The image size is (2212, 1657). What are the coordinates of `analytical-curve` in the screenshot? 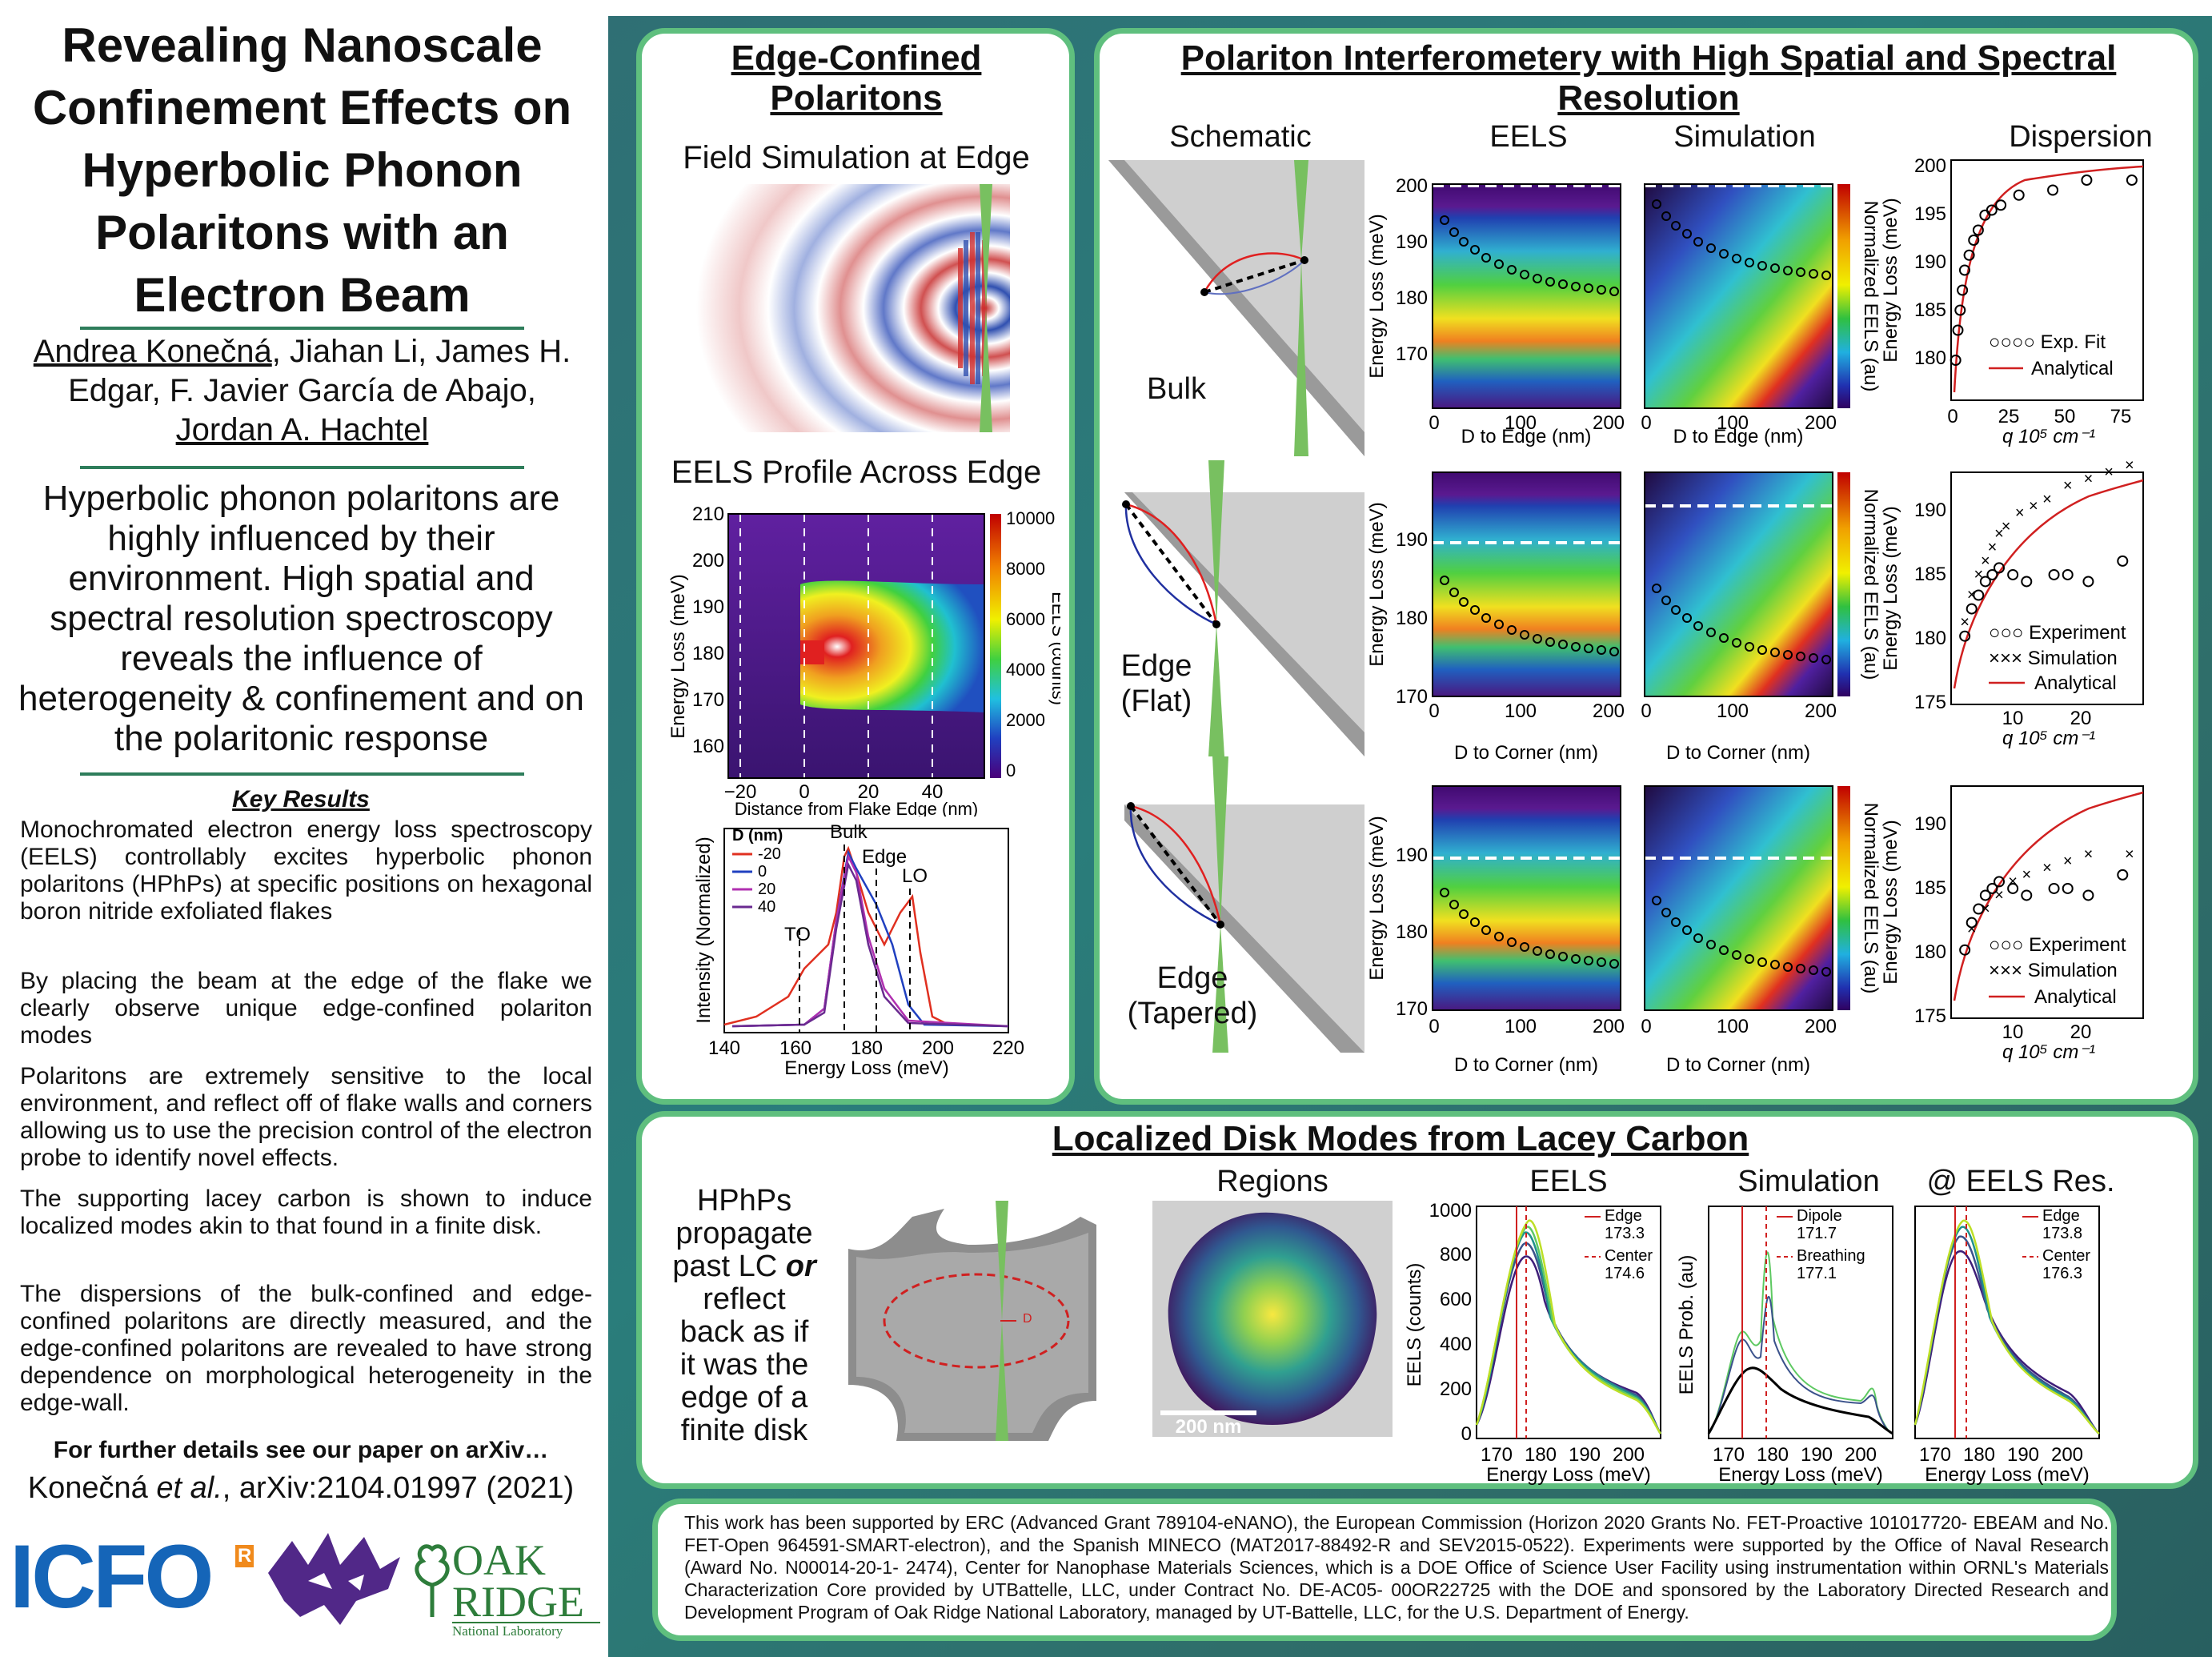 It's located at (2048, 896).